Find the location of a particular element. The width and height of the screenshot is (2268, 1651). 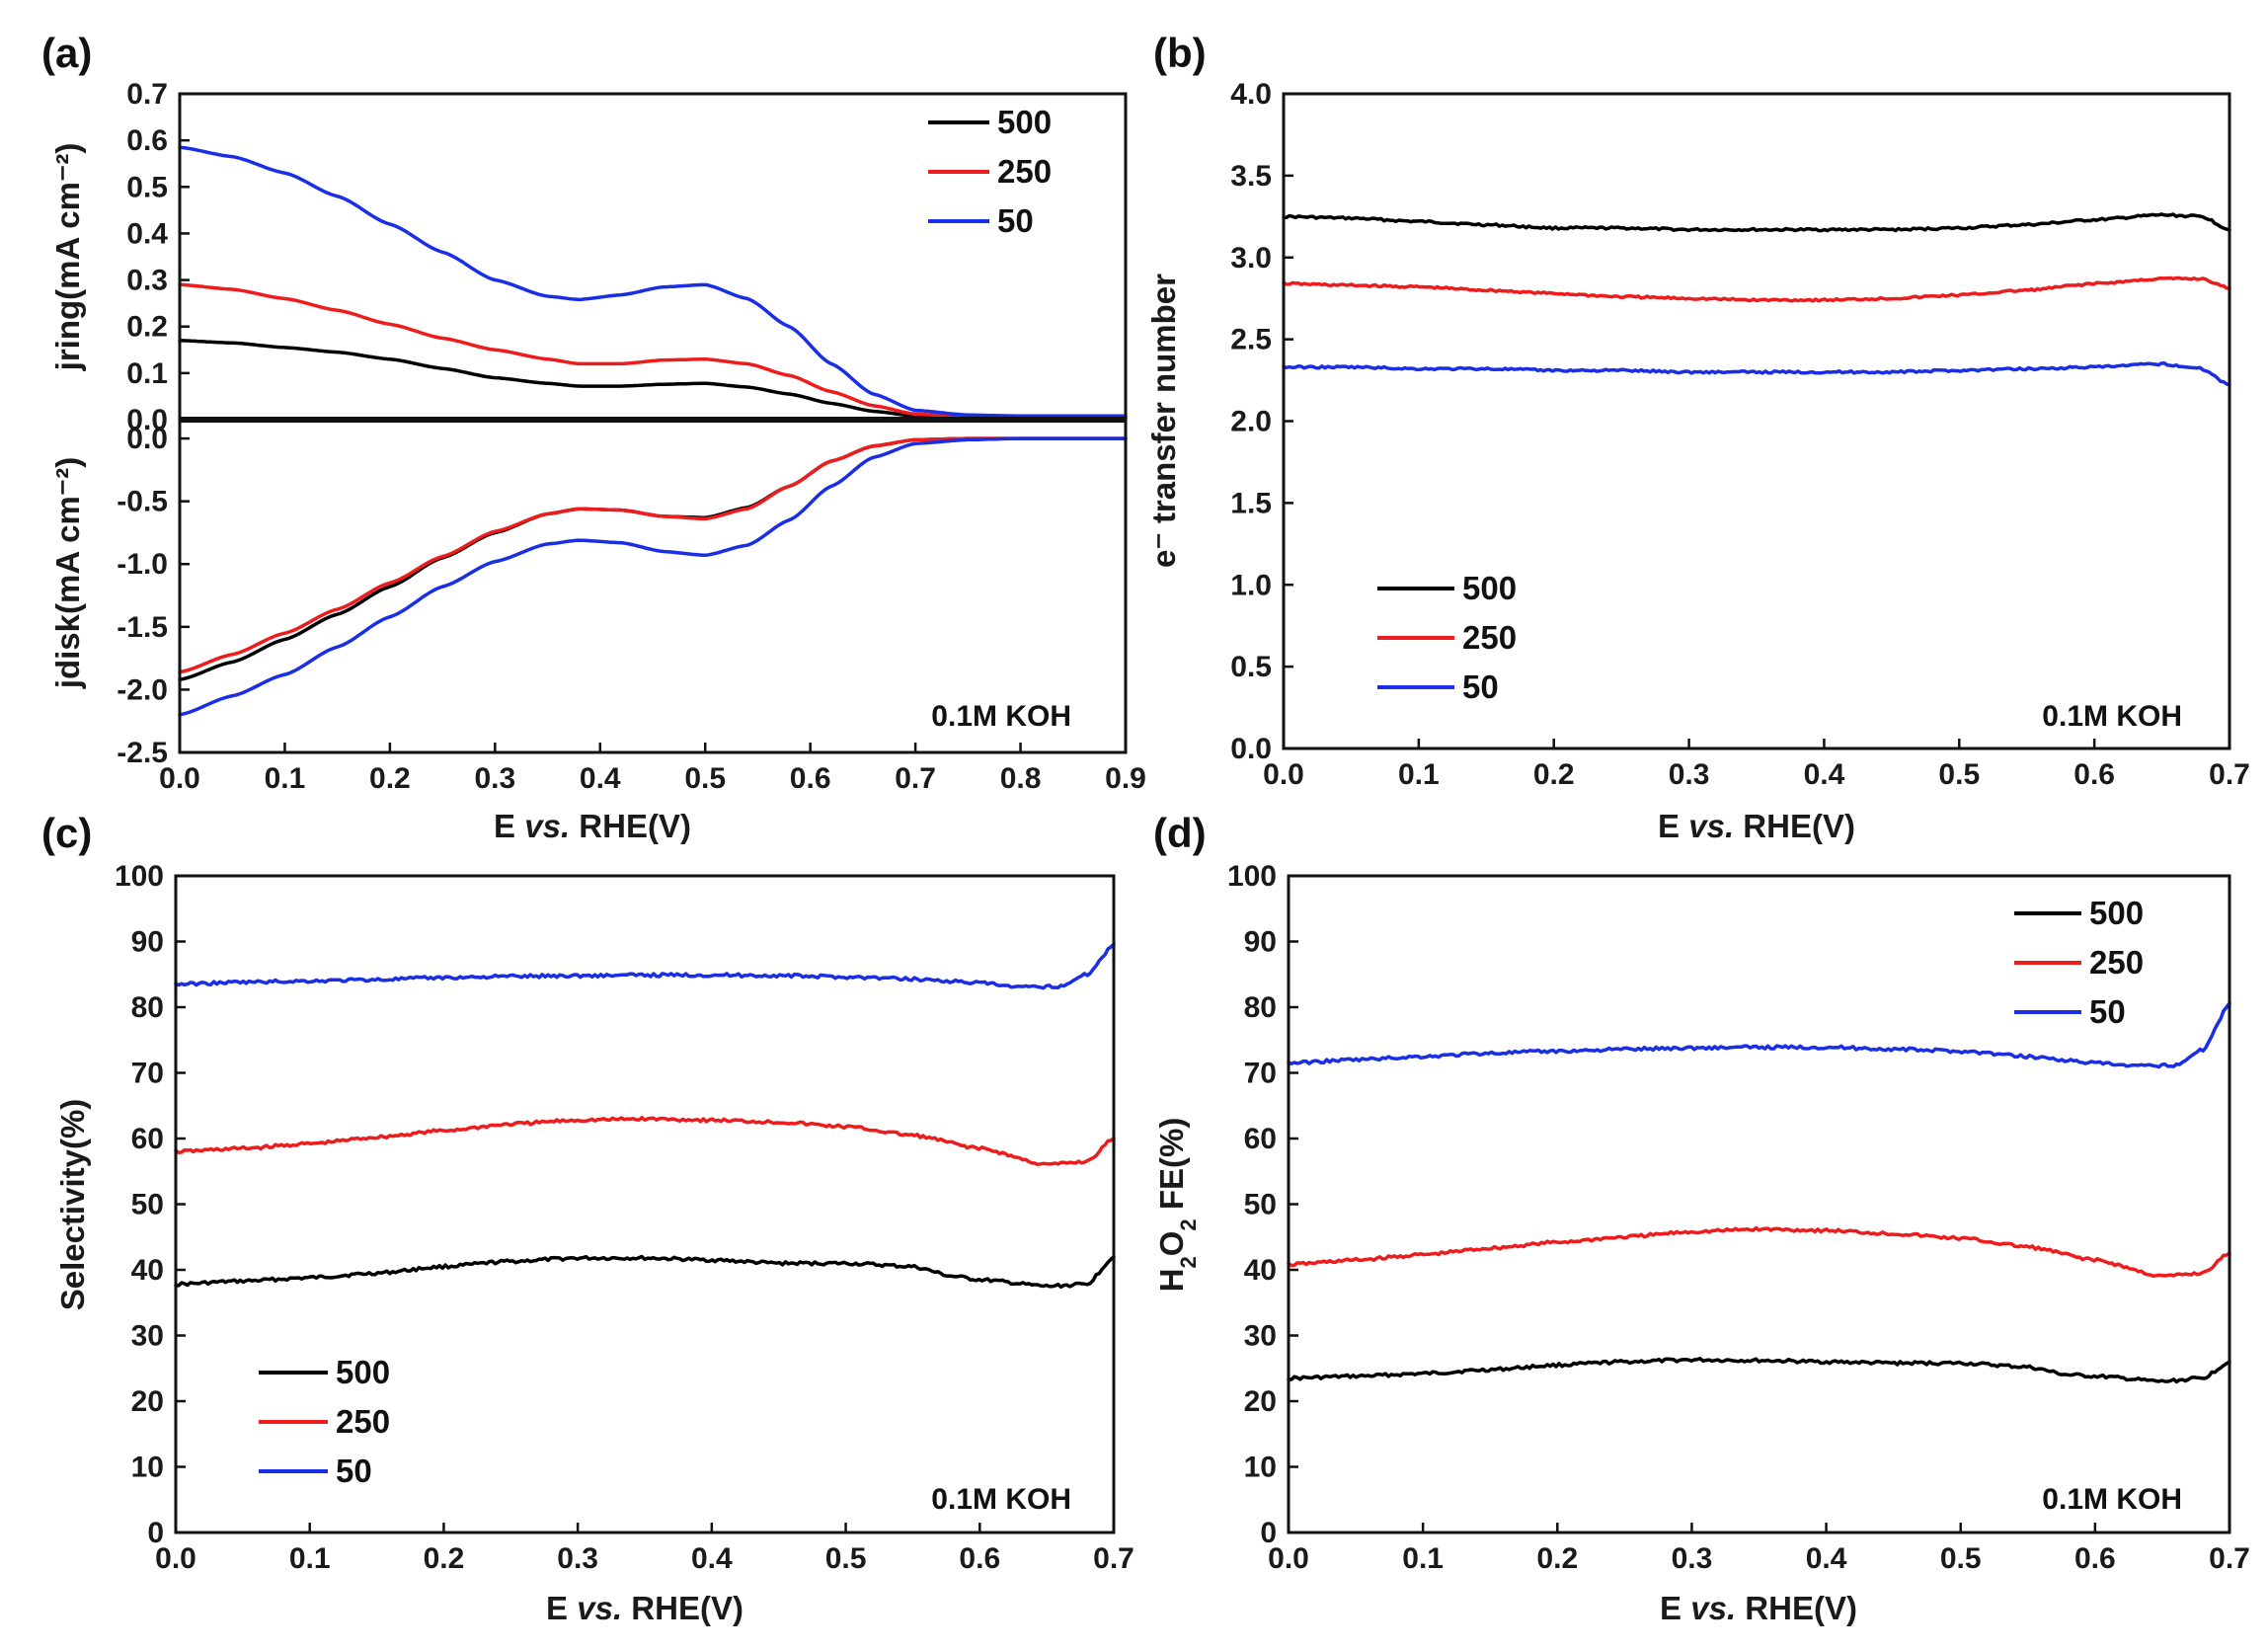

panel-c-series is located at coordinates (645, 1116).